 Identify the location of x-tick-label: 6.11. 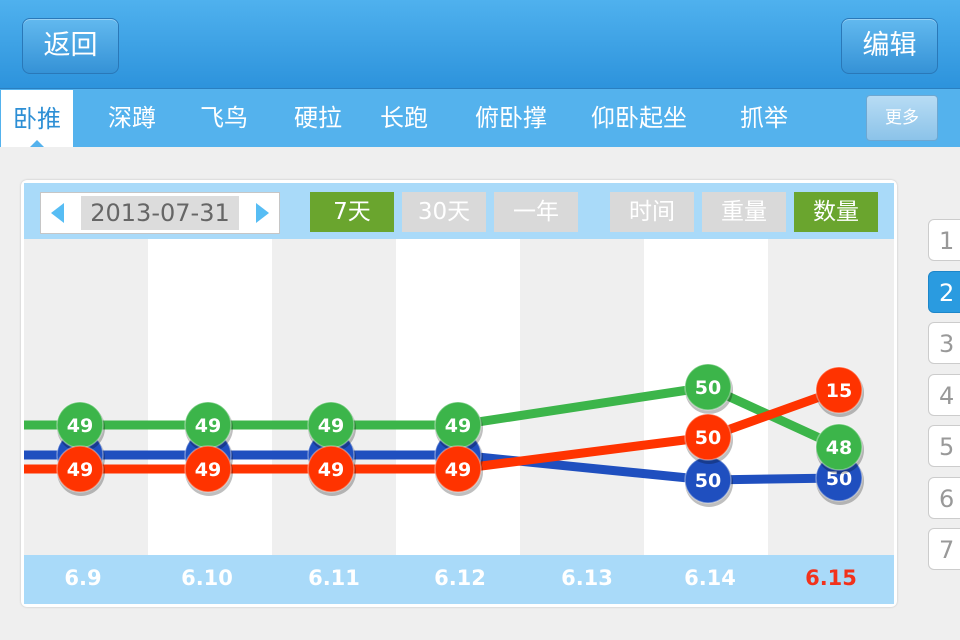
(334, 578).